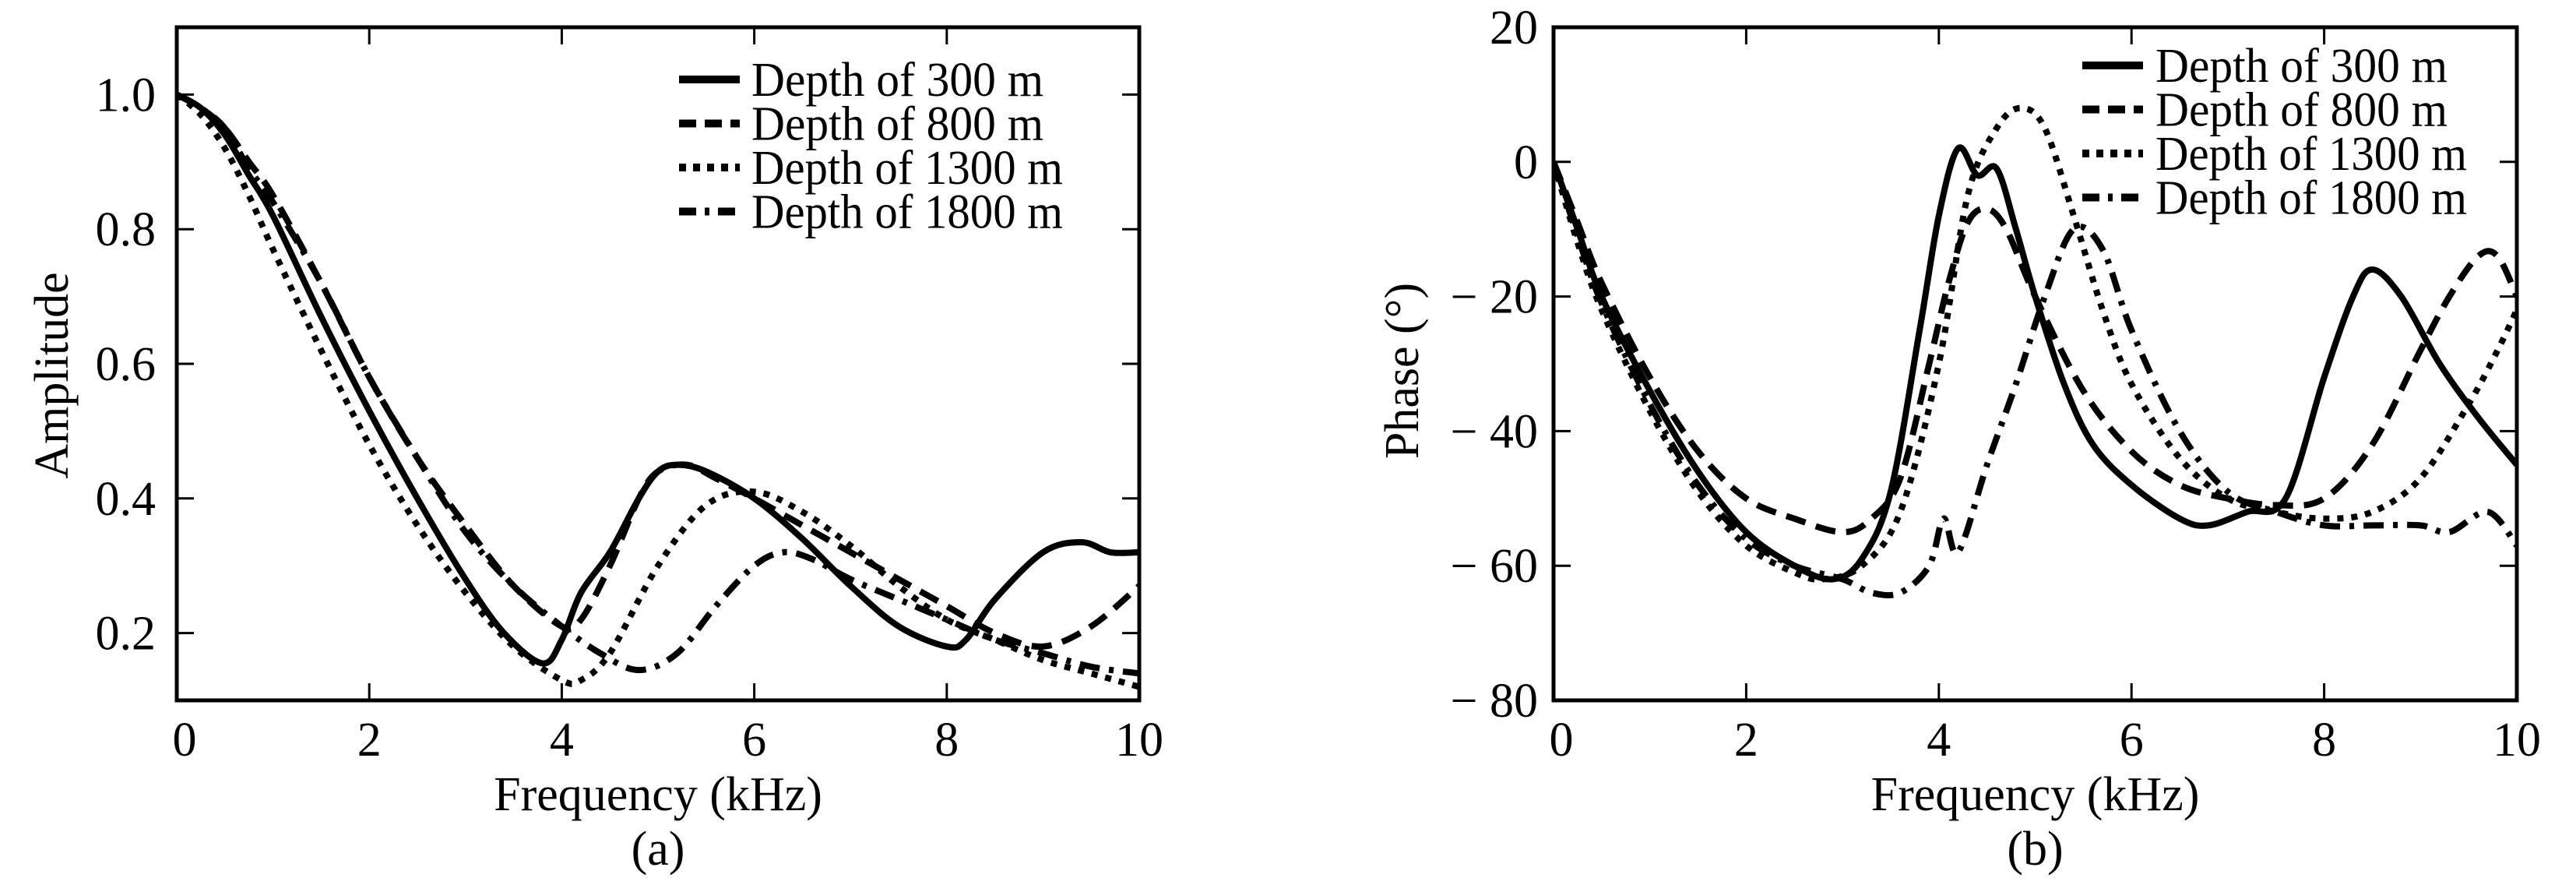  Describe the element at coordinates (126, 229) in the screenshot. I see `y-tick-label: 0.8` at that location.